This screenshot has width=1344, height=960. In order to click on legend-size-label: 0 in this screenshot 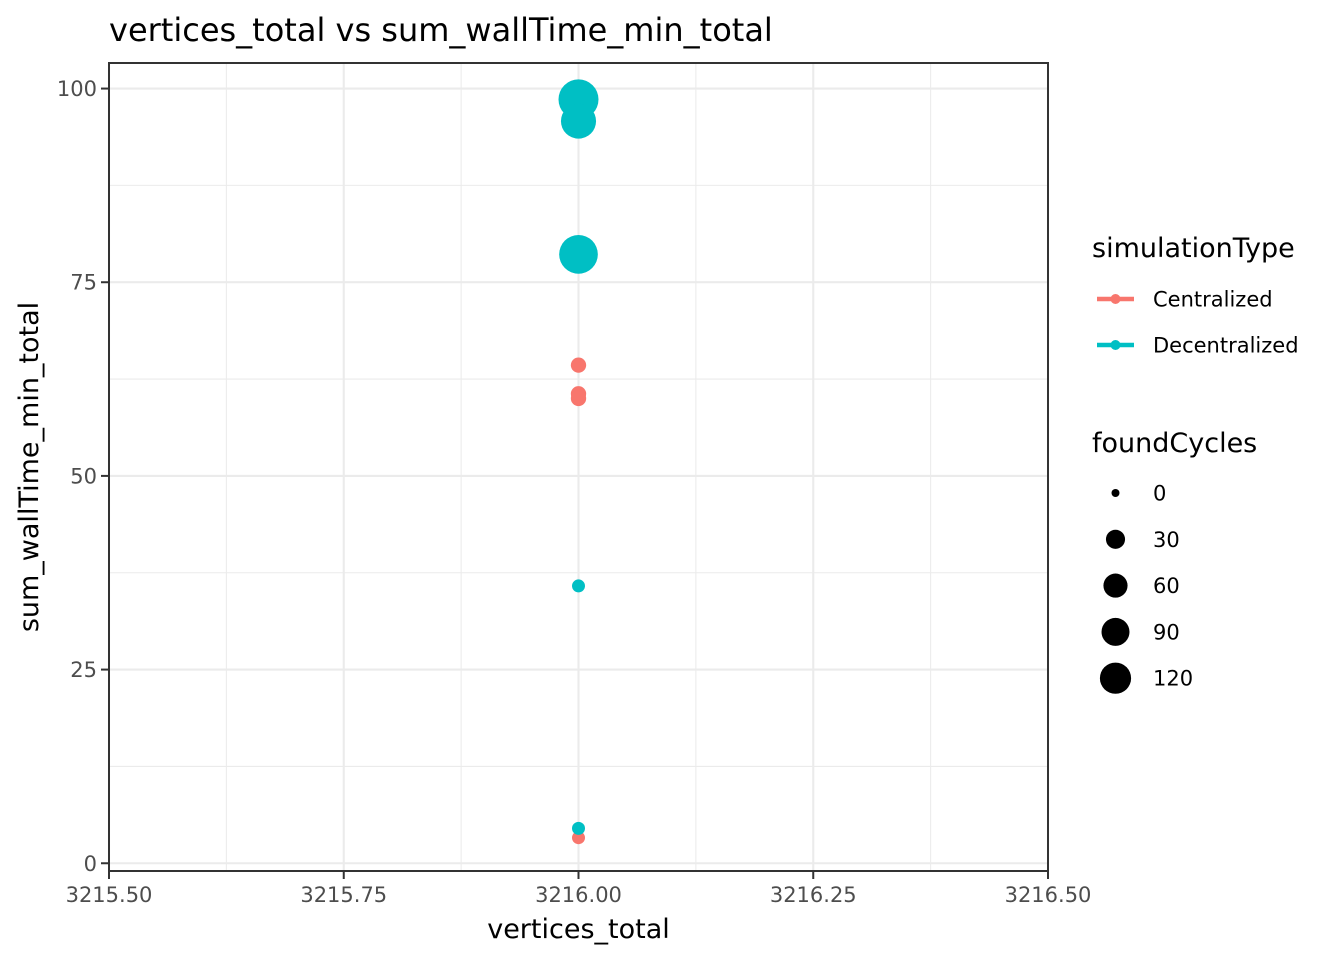, I will do `click(1159, 494)`.